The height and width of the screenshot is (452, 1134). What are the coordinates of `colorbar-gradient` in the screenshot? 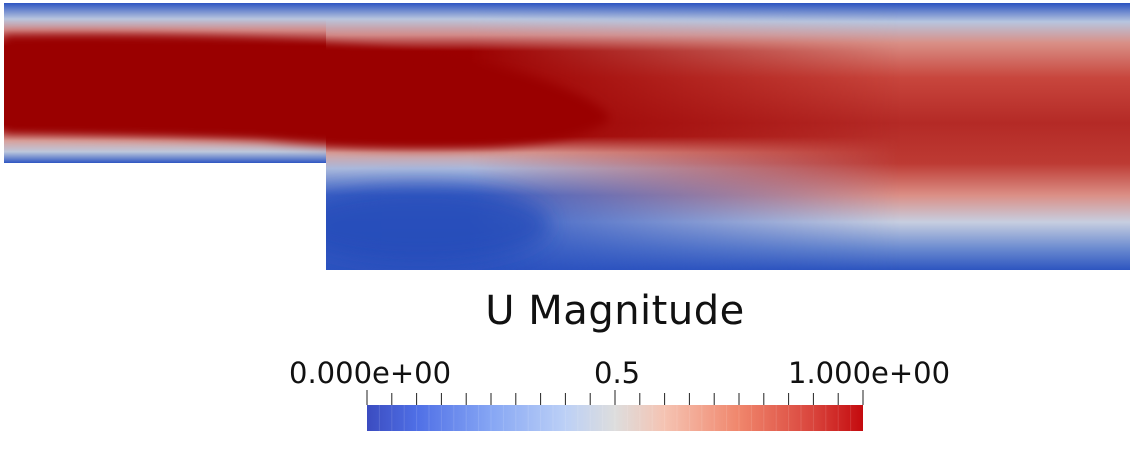 It's located at (615, 418).